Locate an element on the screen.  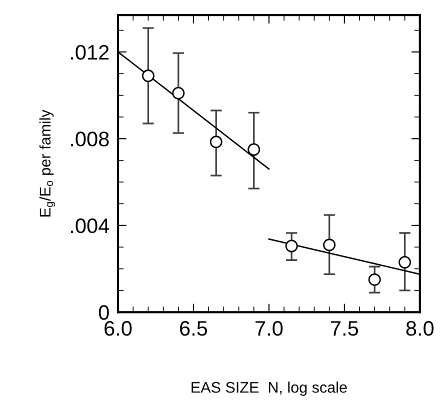
x-tick-label: 6.0 is located at coordinates (118, 328).